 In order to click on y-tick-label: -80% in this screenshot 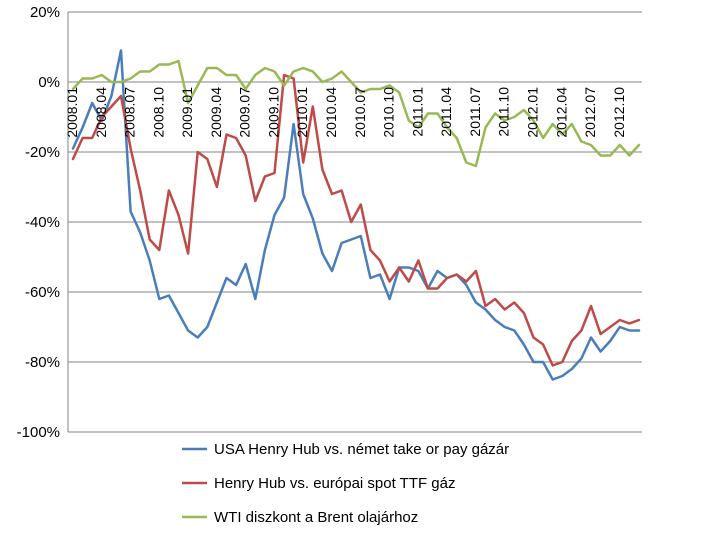, I will do `click(42, 362)`.